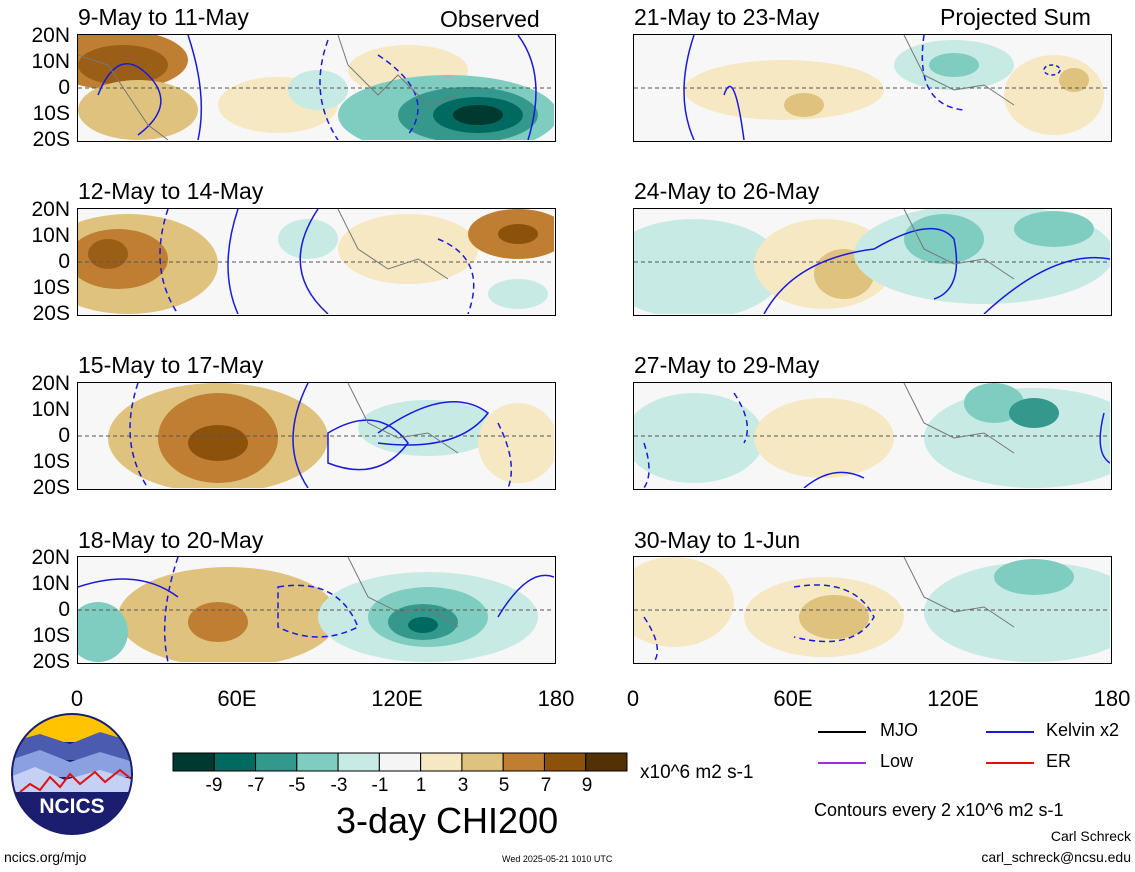  Describe the element at coordinates (546, 785) in the screenshot. I see `cb-label-7: 7` at that location.